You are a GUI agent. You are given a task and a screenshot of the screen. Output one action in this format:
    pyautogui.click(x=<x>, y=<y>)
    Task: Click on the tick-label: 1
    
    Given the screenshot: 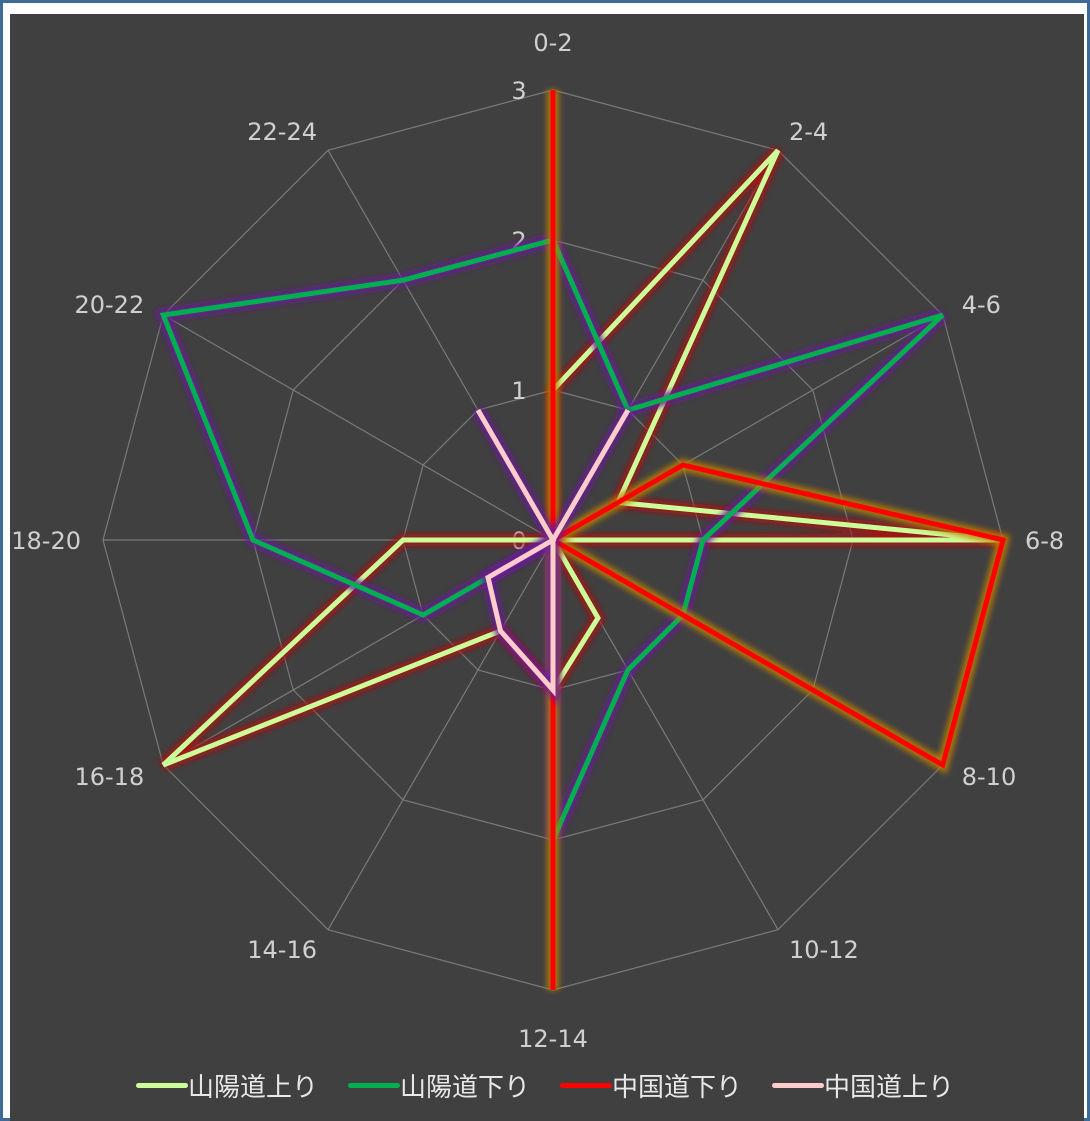 What is the action you would take?
    pyautogui.click(x=518, y=391)
    